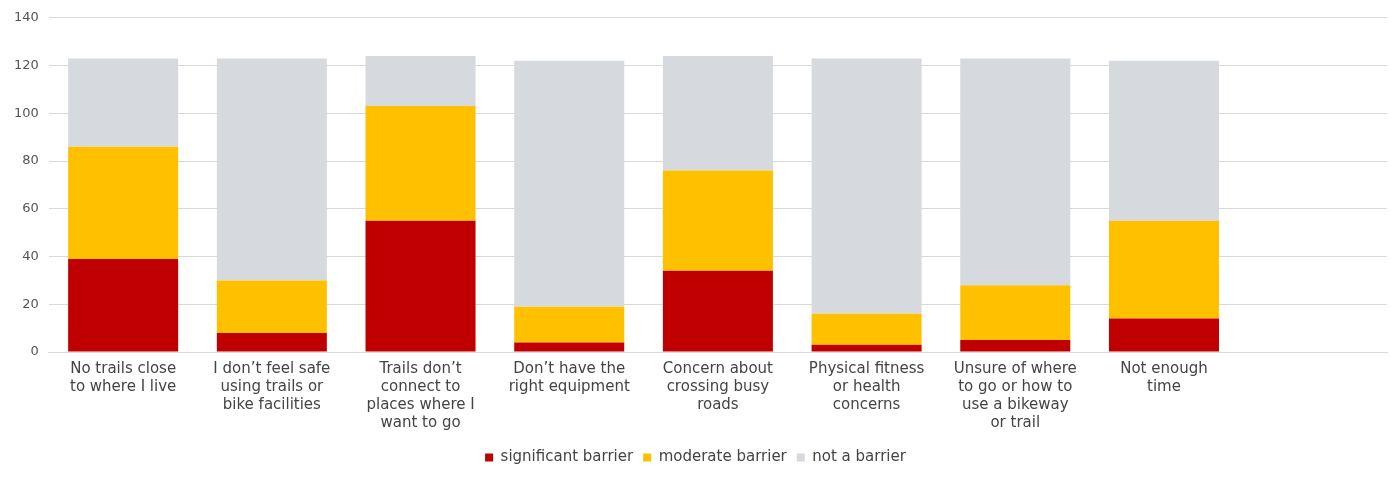  What do you see at coordinates (1164, 367) in the screenshot?
I see `category-label: Not enough` at bounding box center [1164, 367].